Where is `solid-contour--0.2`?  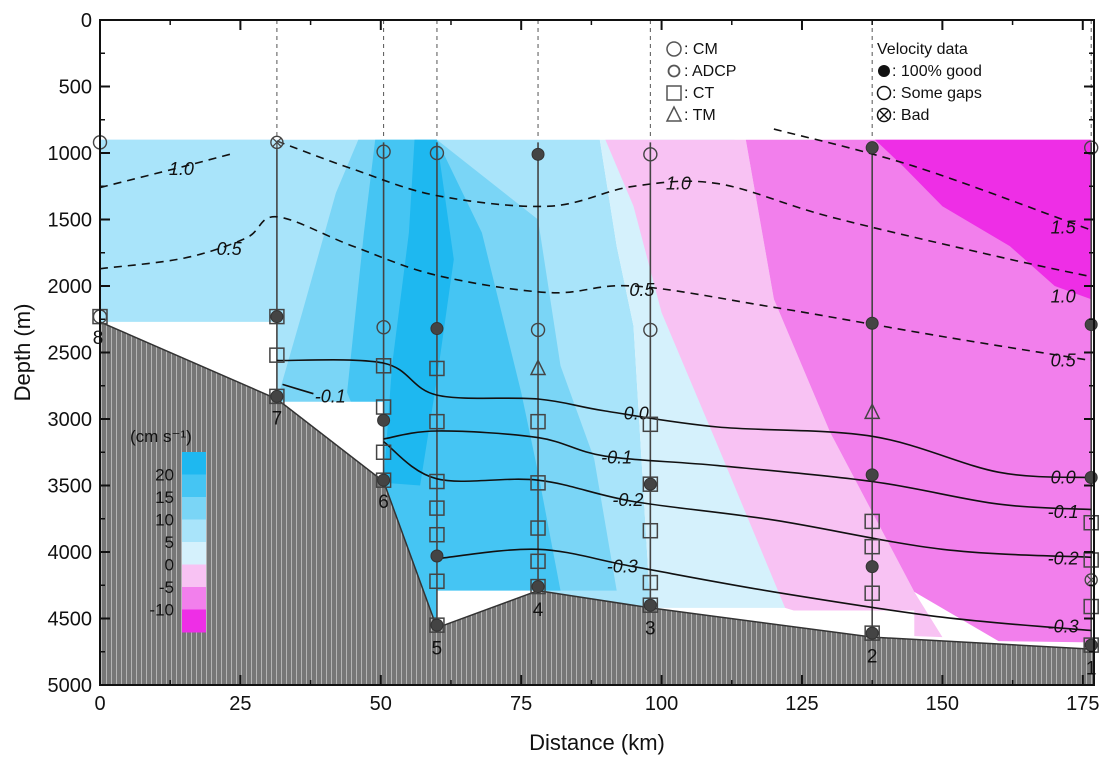 solid-contour--0.2 is located at coordinates (737, 499).